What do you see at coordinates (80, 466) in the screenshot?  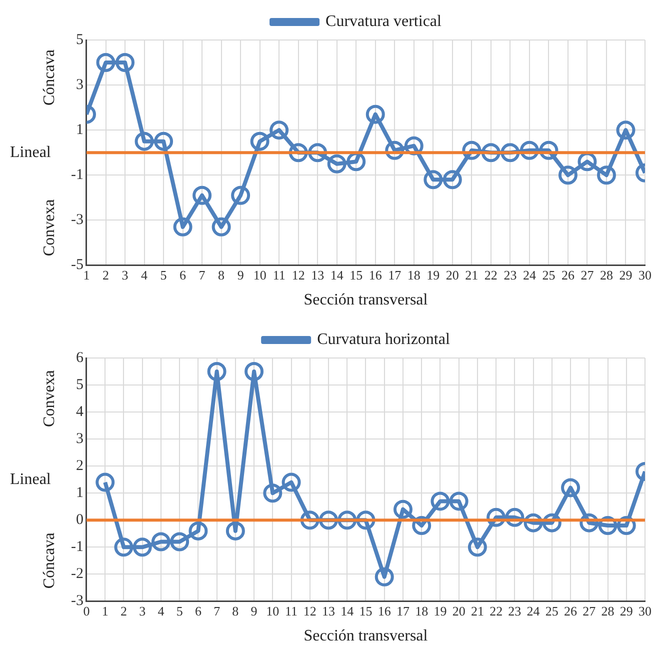 I see `y-tick-label: 2` at bounding box center [80, 466].